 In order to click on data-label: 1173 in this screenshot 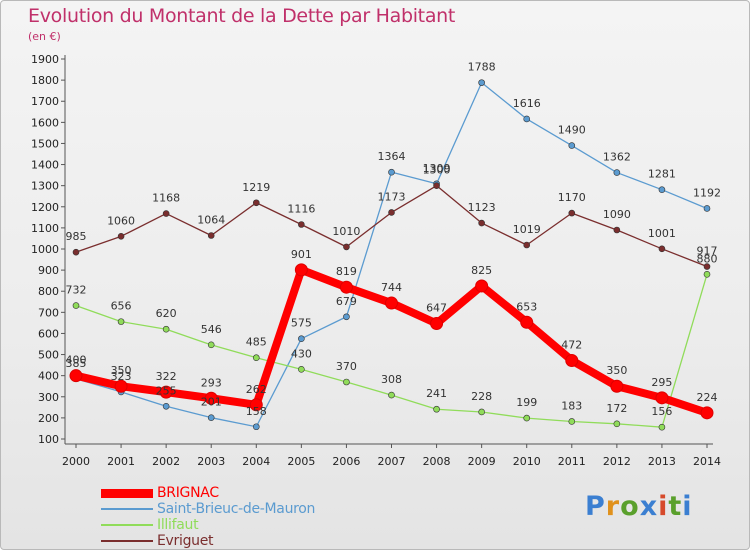, I will do `click(392, 196)`.